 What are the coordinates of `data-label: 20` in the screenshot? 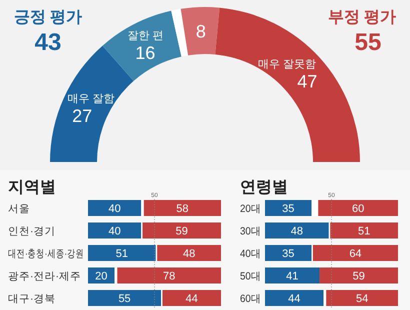 It's located at (101, 276).